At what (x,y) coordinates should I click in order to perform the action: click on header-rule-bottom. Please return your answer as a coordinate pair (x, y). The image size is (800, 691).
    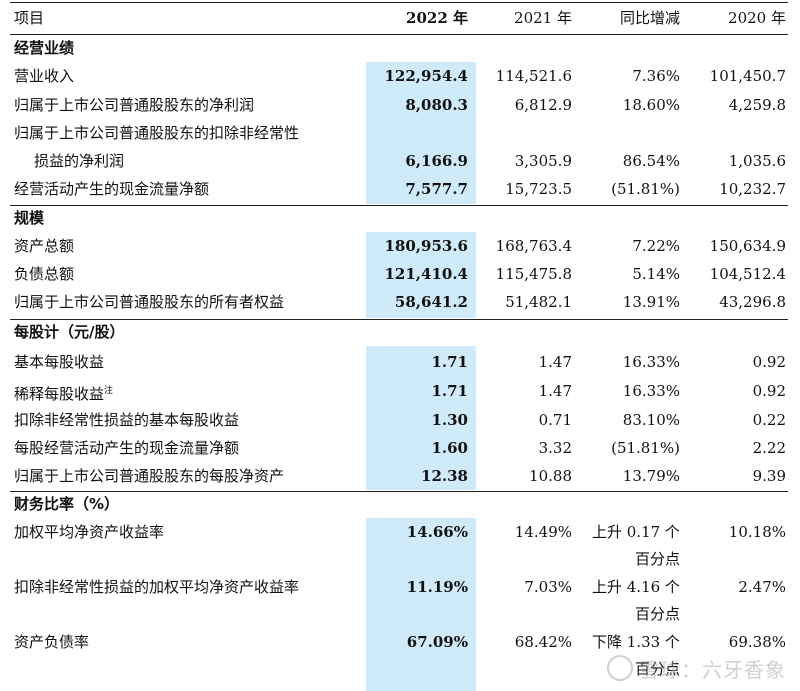
    Looking at the image, I should click on (399, 34).